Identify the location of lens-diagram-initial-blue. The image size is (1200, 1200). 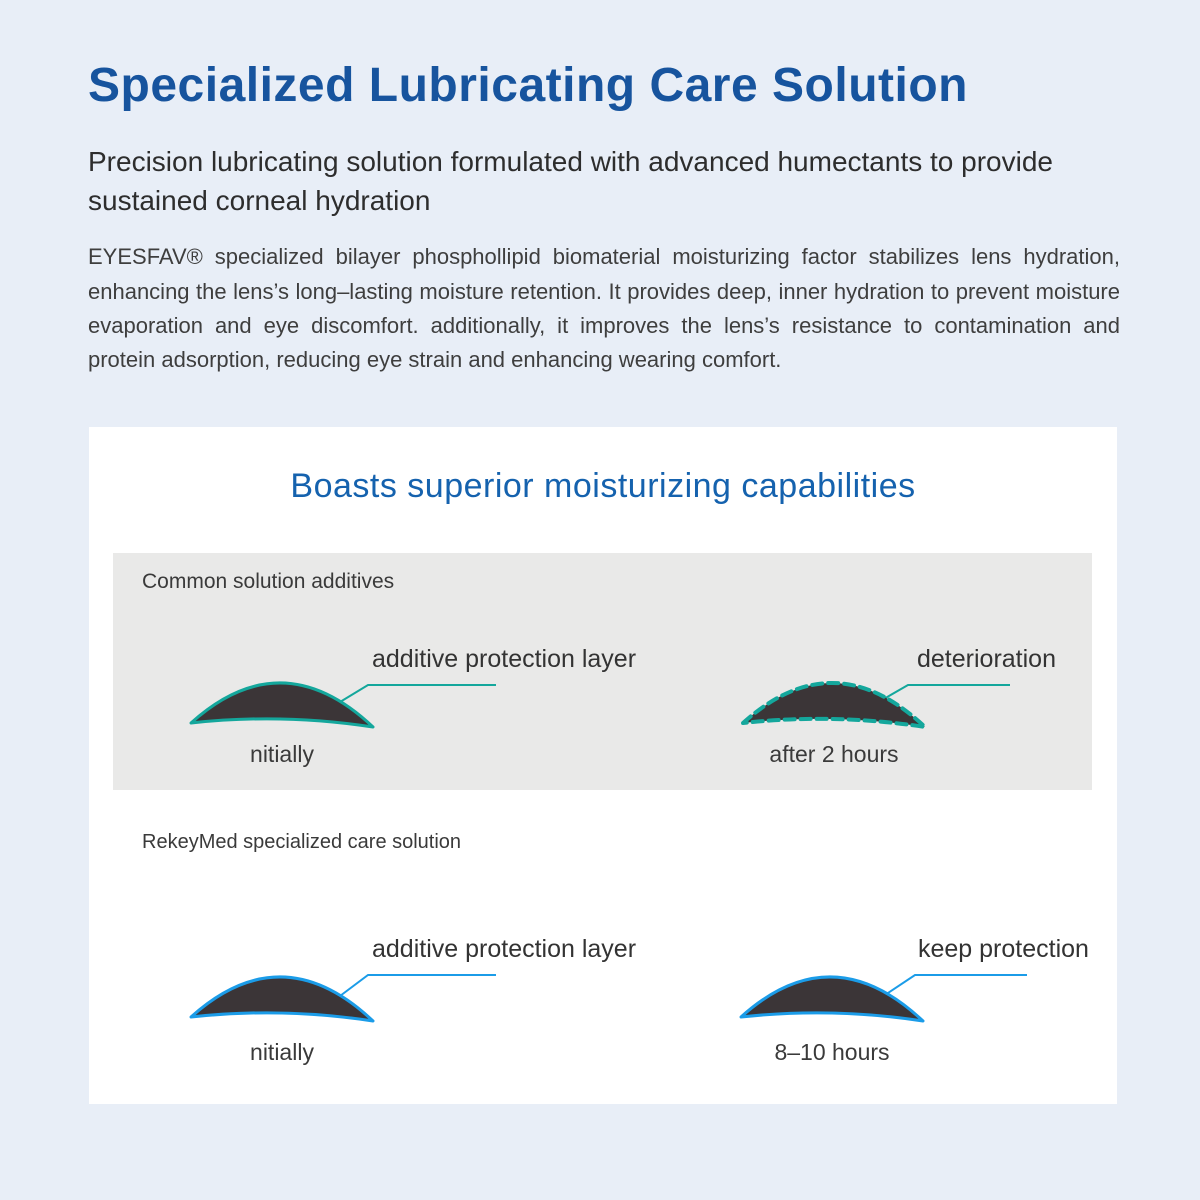
(342, 998).